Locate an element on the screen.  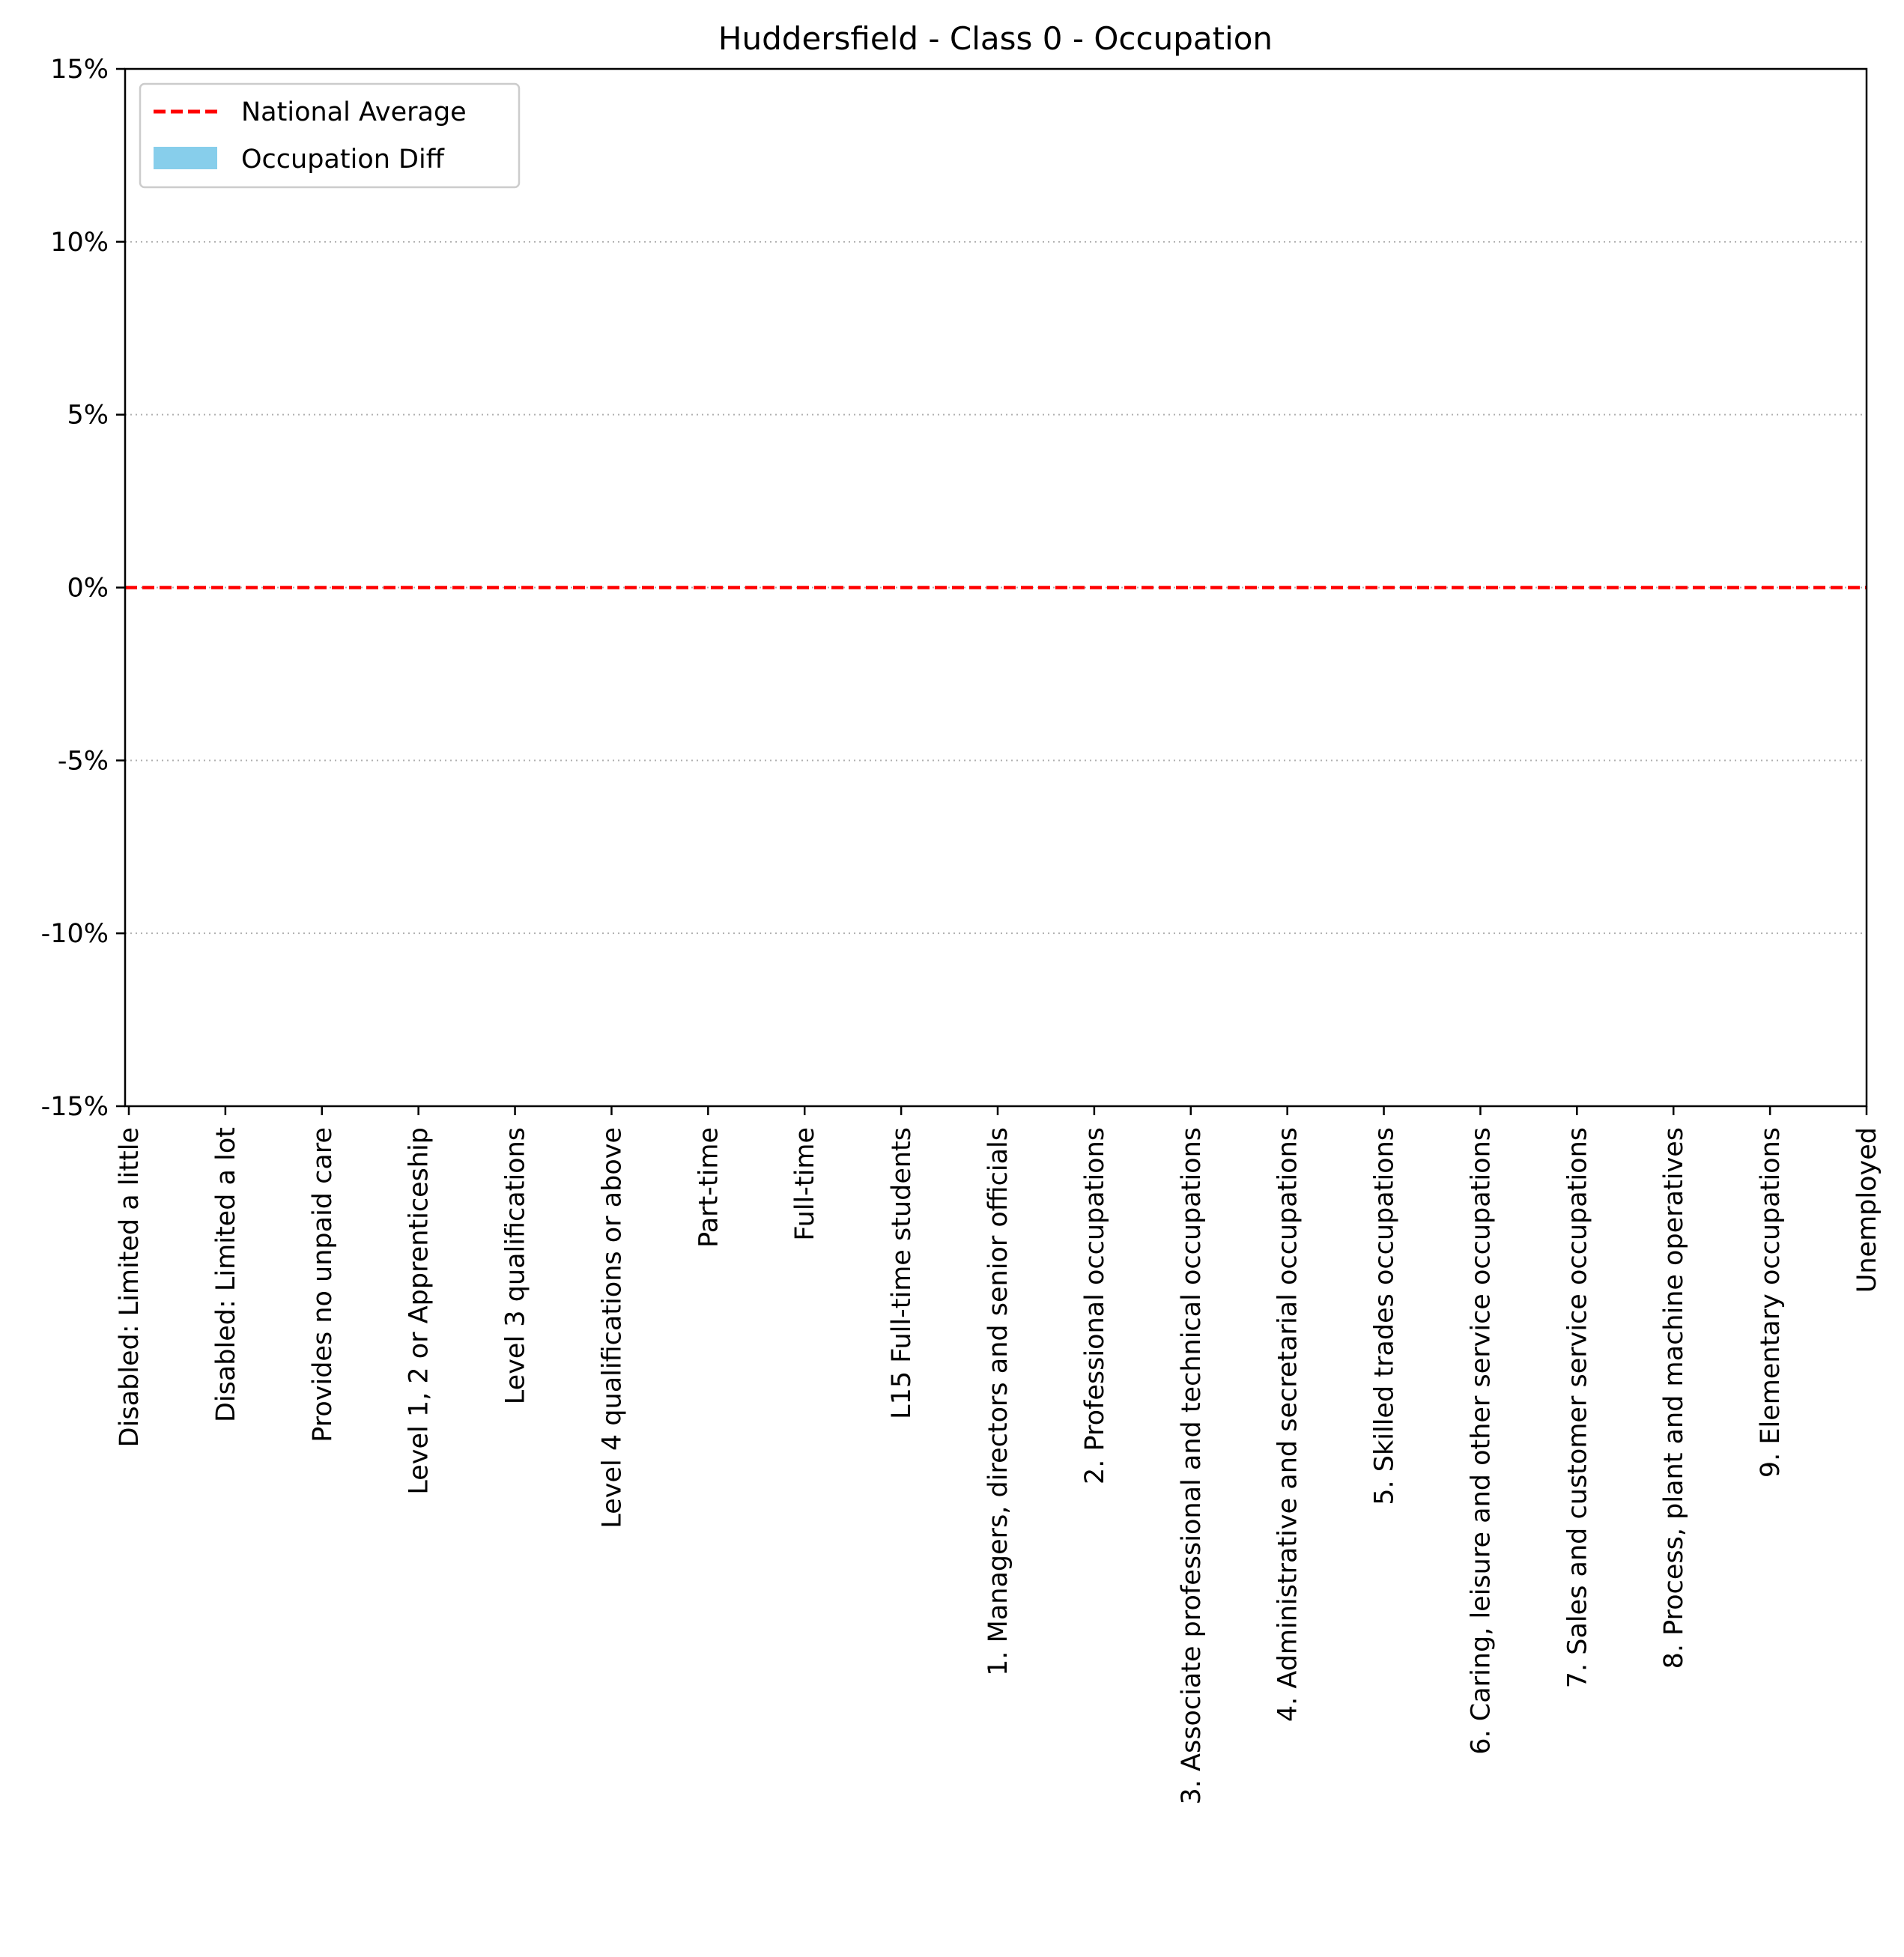
x-tick-label: 9. Elementary occupations is located at coordinates (1771, 1302).